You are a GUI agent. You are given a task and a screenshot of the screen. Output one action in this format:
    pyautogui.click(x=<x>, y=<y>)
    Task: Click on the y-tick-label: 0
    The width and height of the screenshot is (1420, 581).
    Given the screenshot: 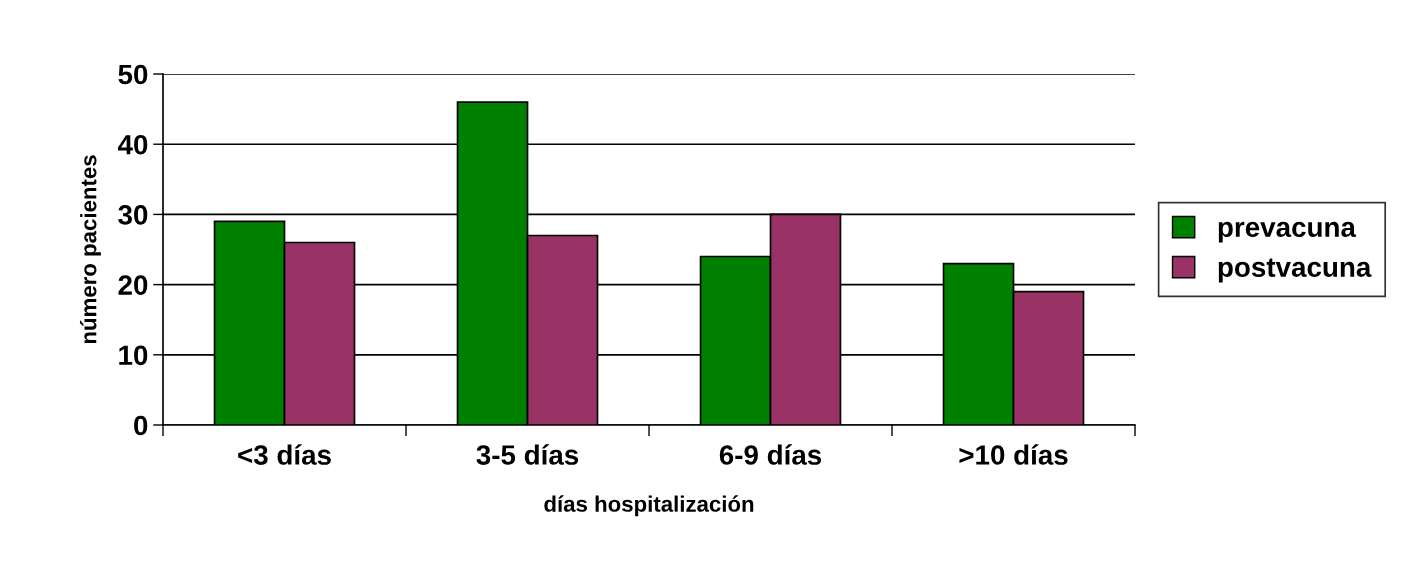 What is the action you would take?
    pyautogui.click(x=141, y=425)
    